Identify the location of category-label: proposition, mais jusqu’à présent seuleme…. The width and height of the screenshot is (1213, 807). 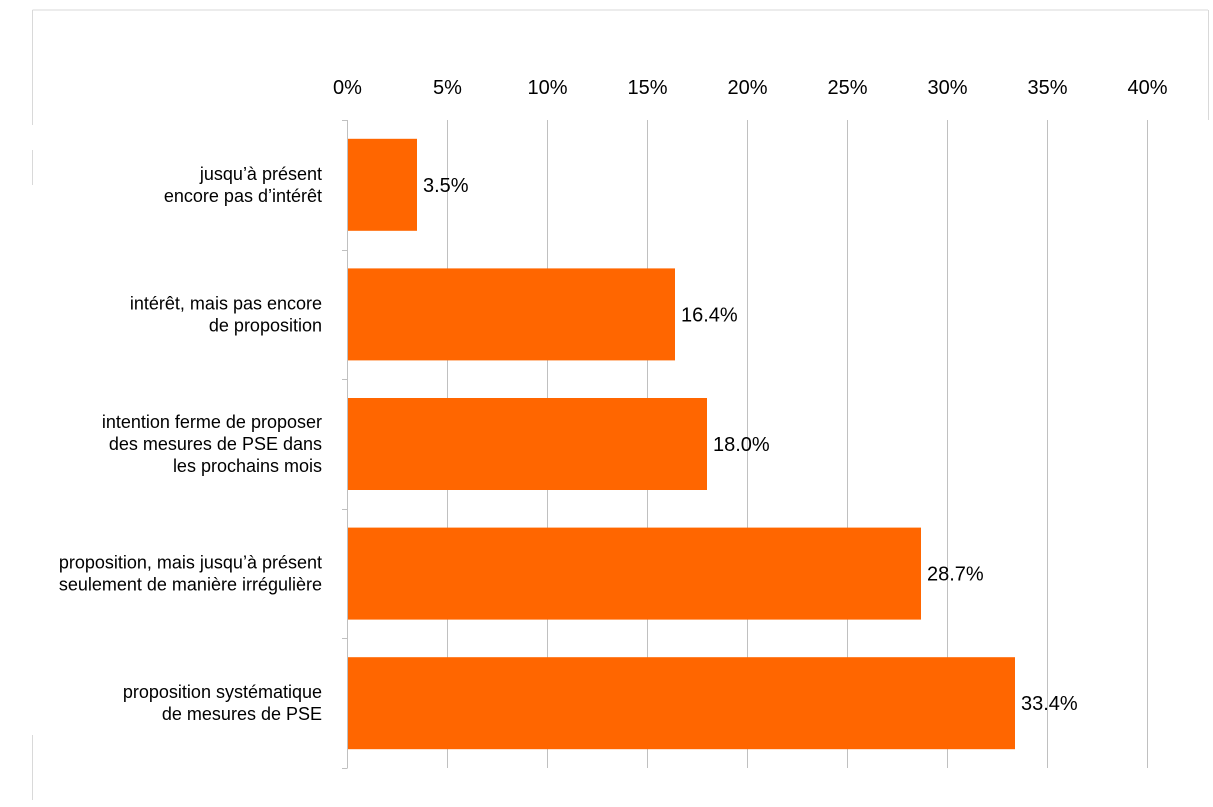
(190, 574).